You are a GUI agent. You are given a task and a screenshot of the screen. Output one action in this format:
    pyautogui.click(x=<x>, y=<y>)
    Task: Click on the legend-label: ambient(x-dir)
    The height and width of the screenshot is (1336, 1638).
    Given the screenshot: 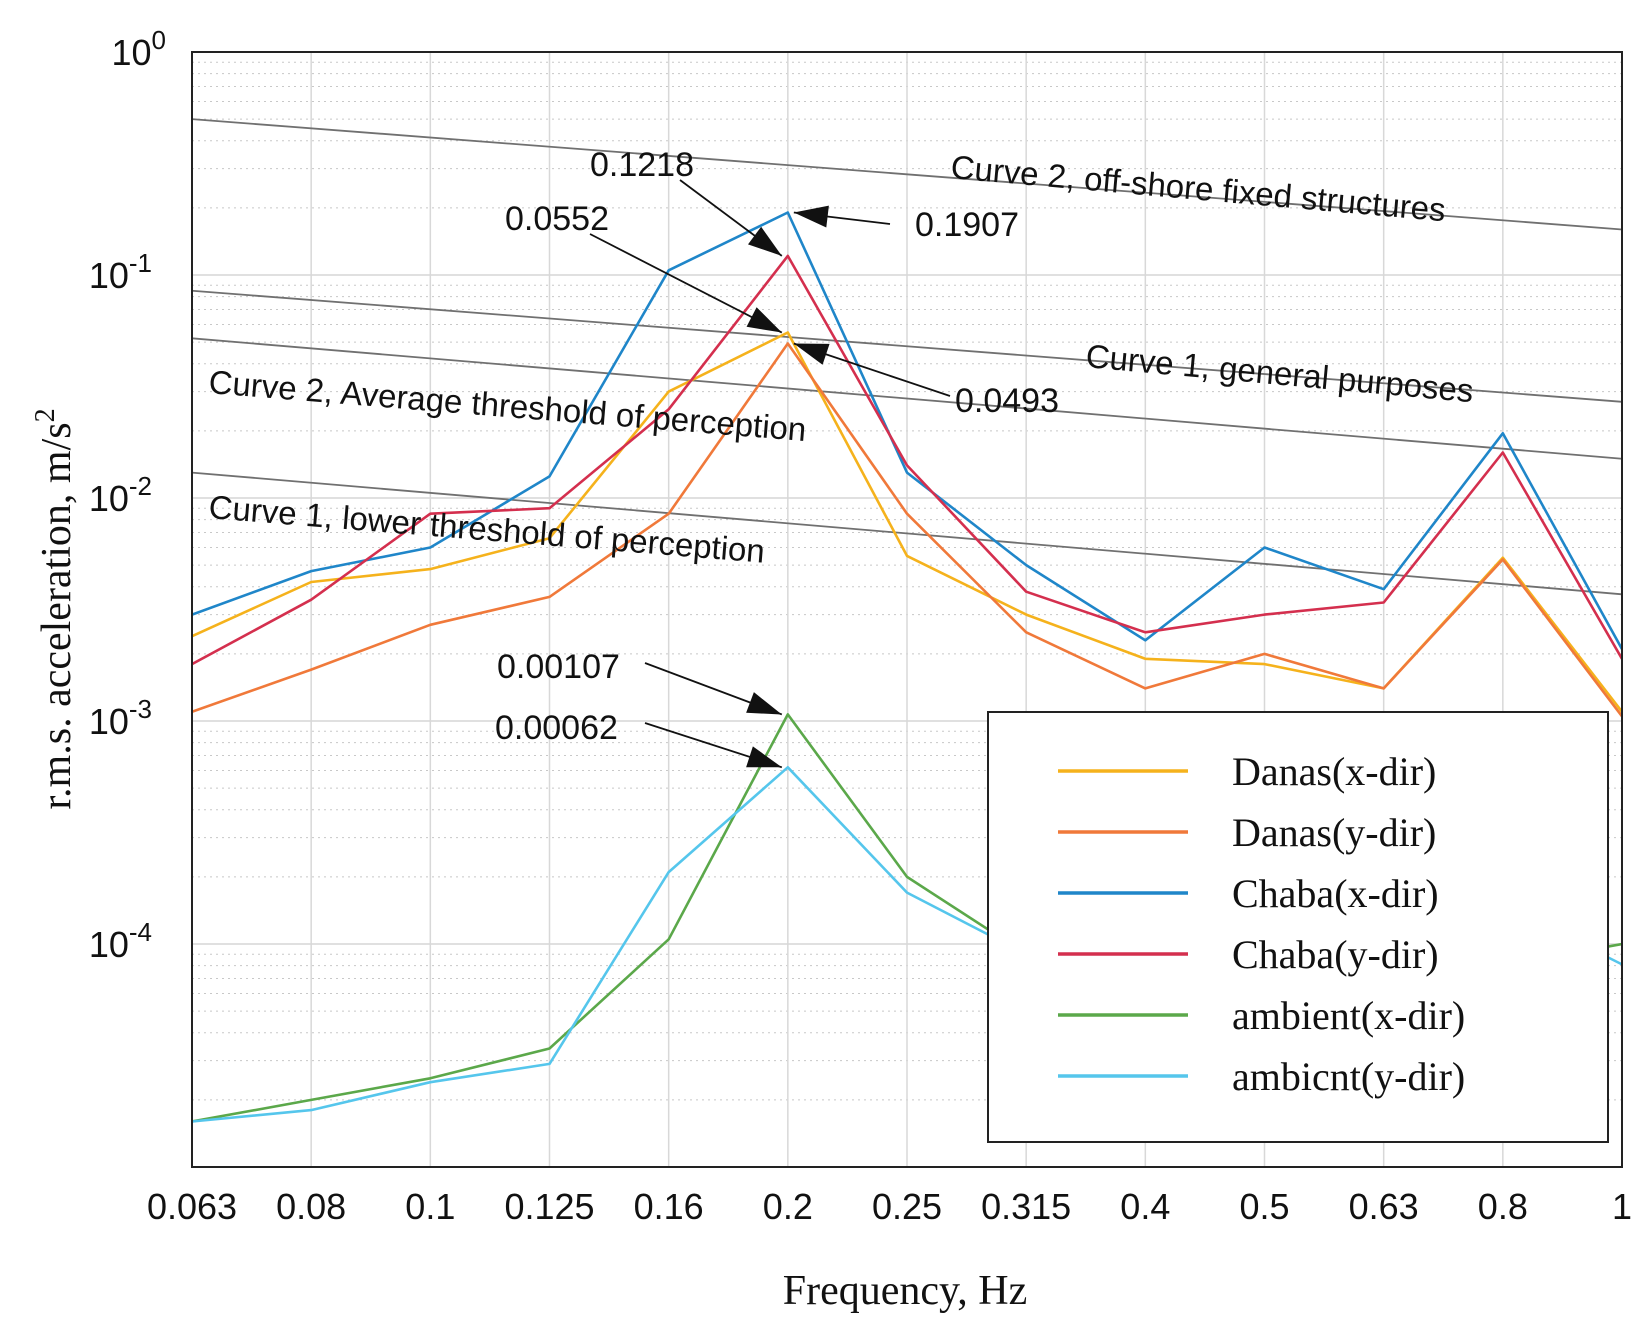 What is the action you would take?
    pyautogui.click(x=1348, y=1015)
    